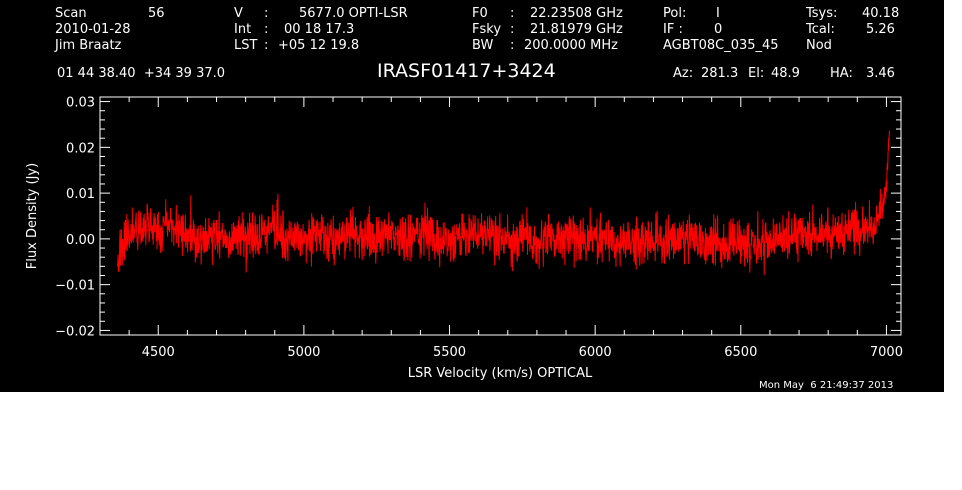 The image size is (962, 490). What do you see at coordinates (466, 71) in the screenshot?
I see `chart-title: IRASF01417+3424` at bounding box center [466, 71].